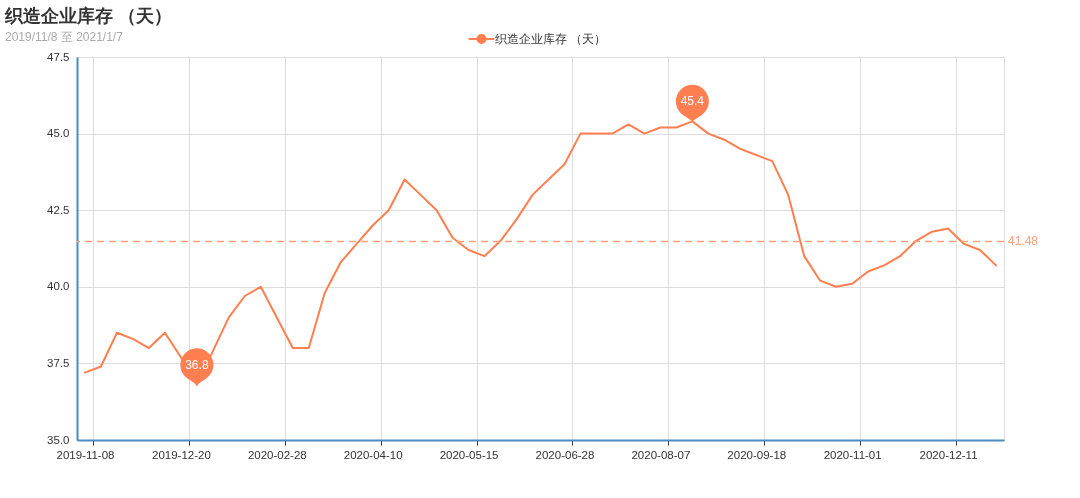 The width and height of the screenshot is (1080, 498). Describe the element at coordinates (64, 37) in the screenshot. I see `chart-subtitle: 2019/11/8 至 2021/1/7` at that location.